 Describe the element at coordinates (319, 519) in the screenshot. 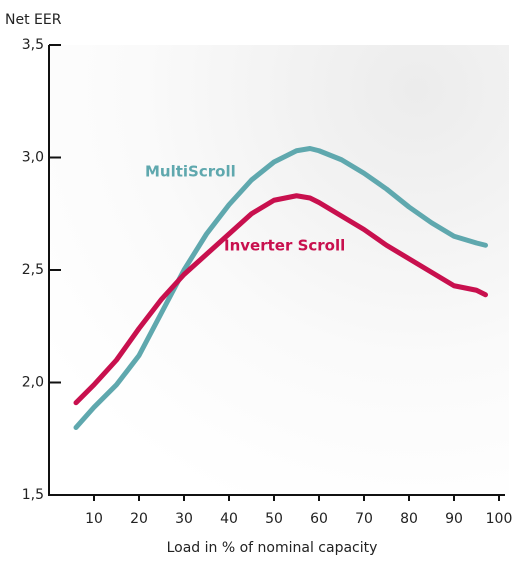

I see `x-tick-label: 60` at that location.